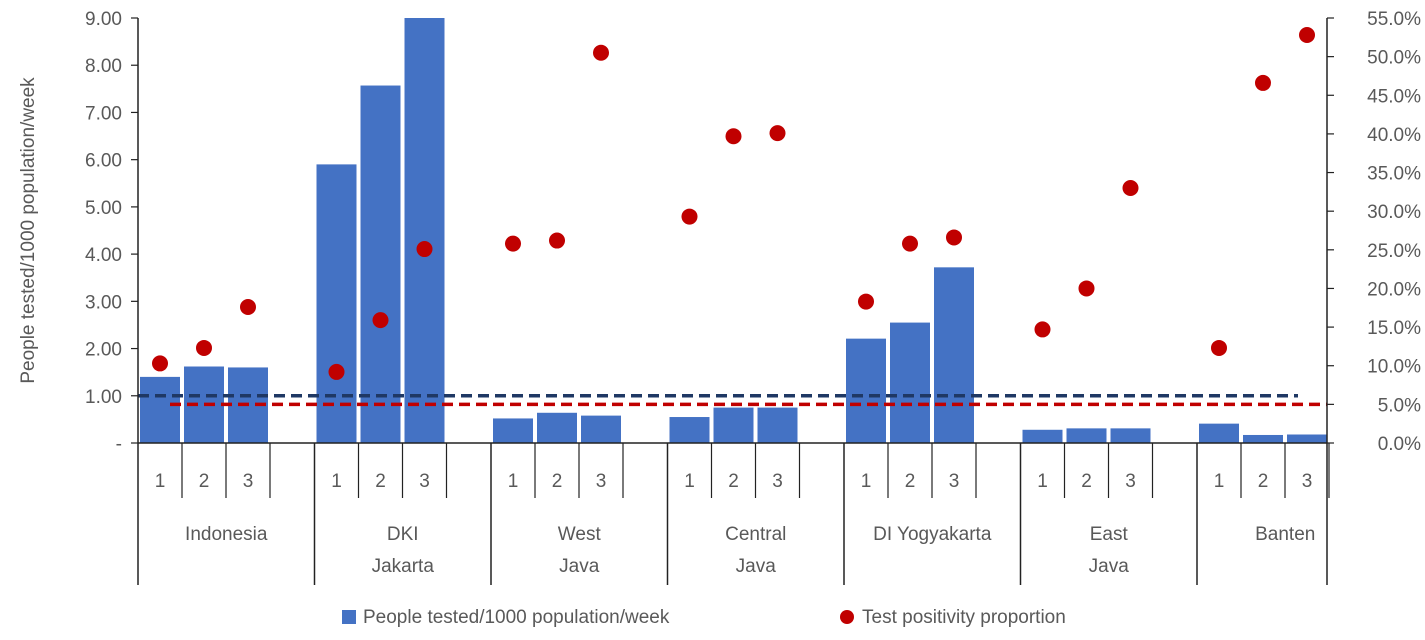  I want to click on right-tick-label: 5.0%, so click(1399, 405).